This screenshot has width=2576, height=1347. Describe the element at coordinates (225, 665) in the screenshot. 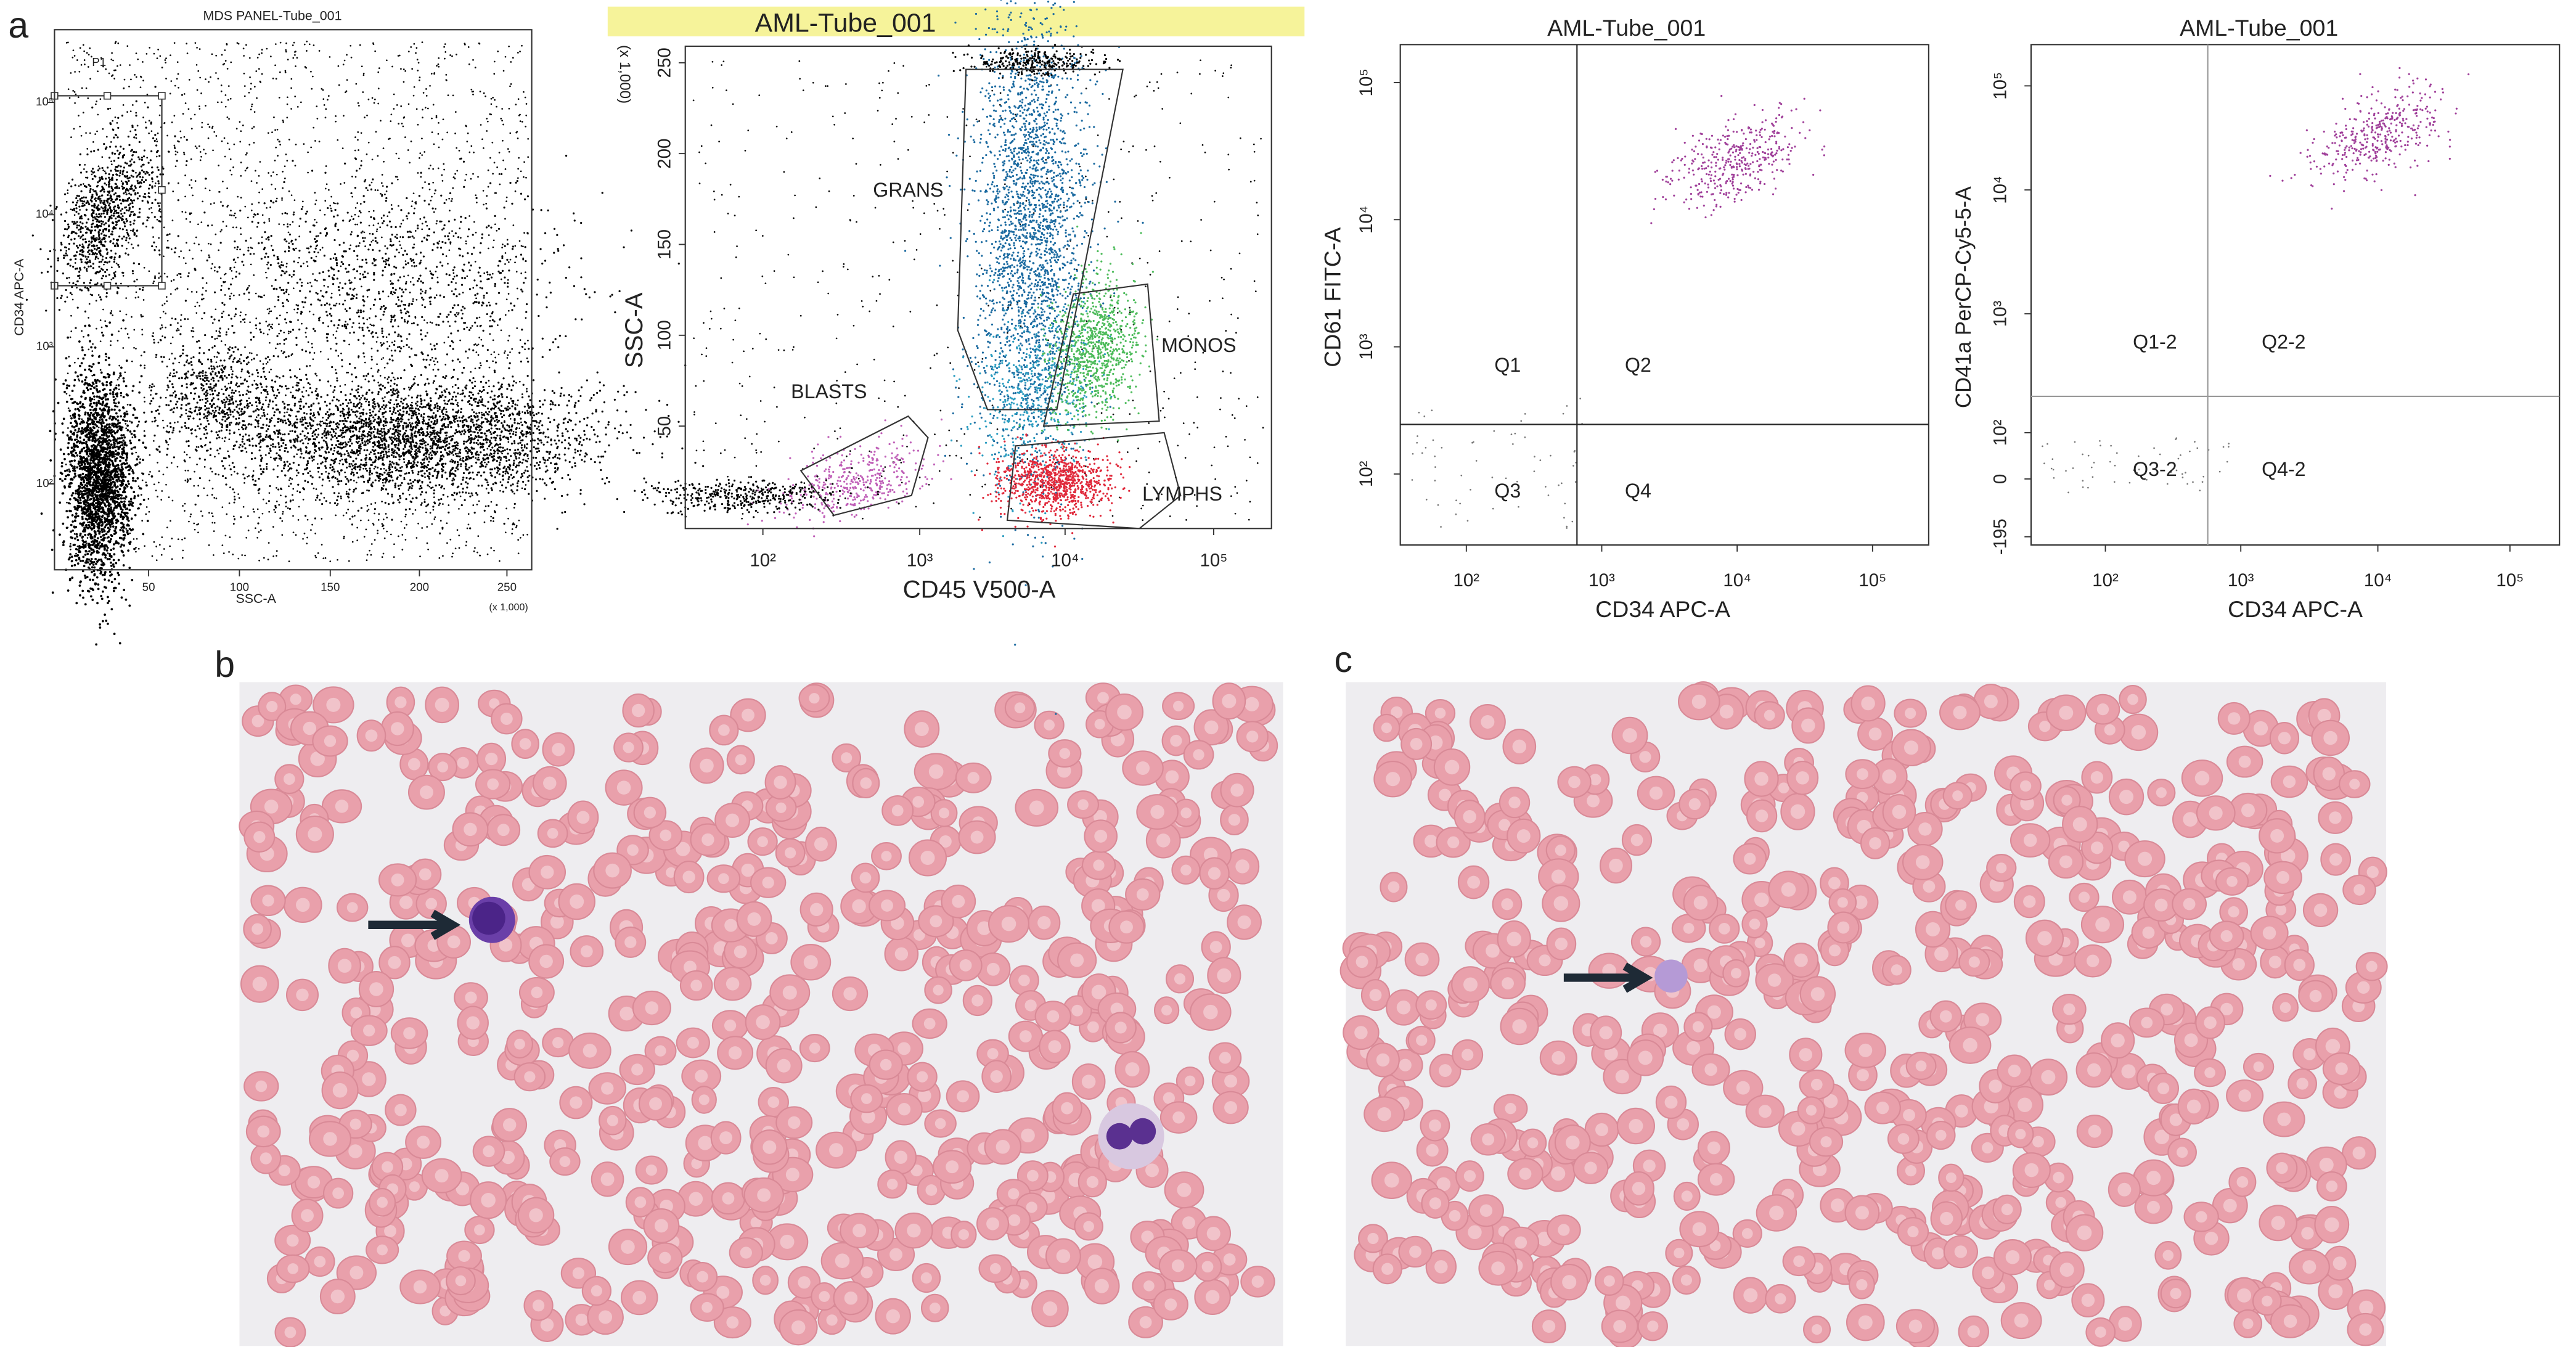

I see `panel-label: b` at that location.